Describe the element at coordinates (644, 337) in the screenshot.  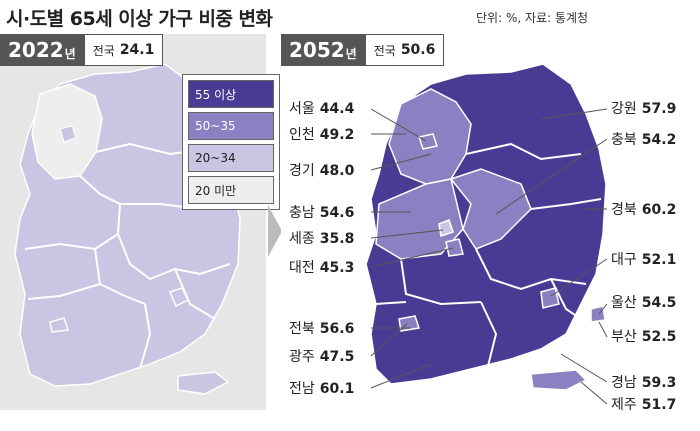
I see `label-busan: 부산 52.5` at that location.